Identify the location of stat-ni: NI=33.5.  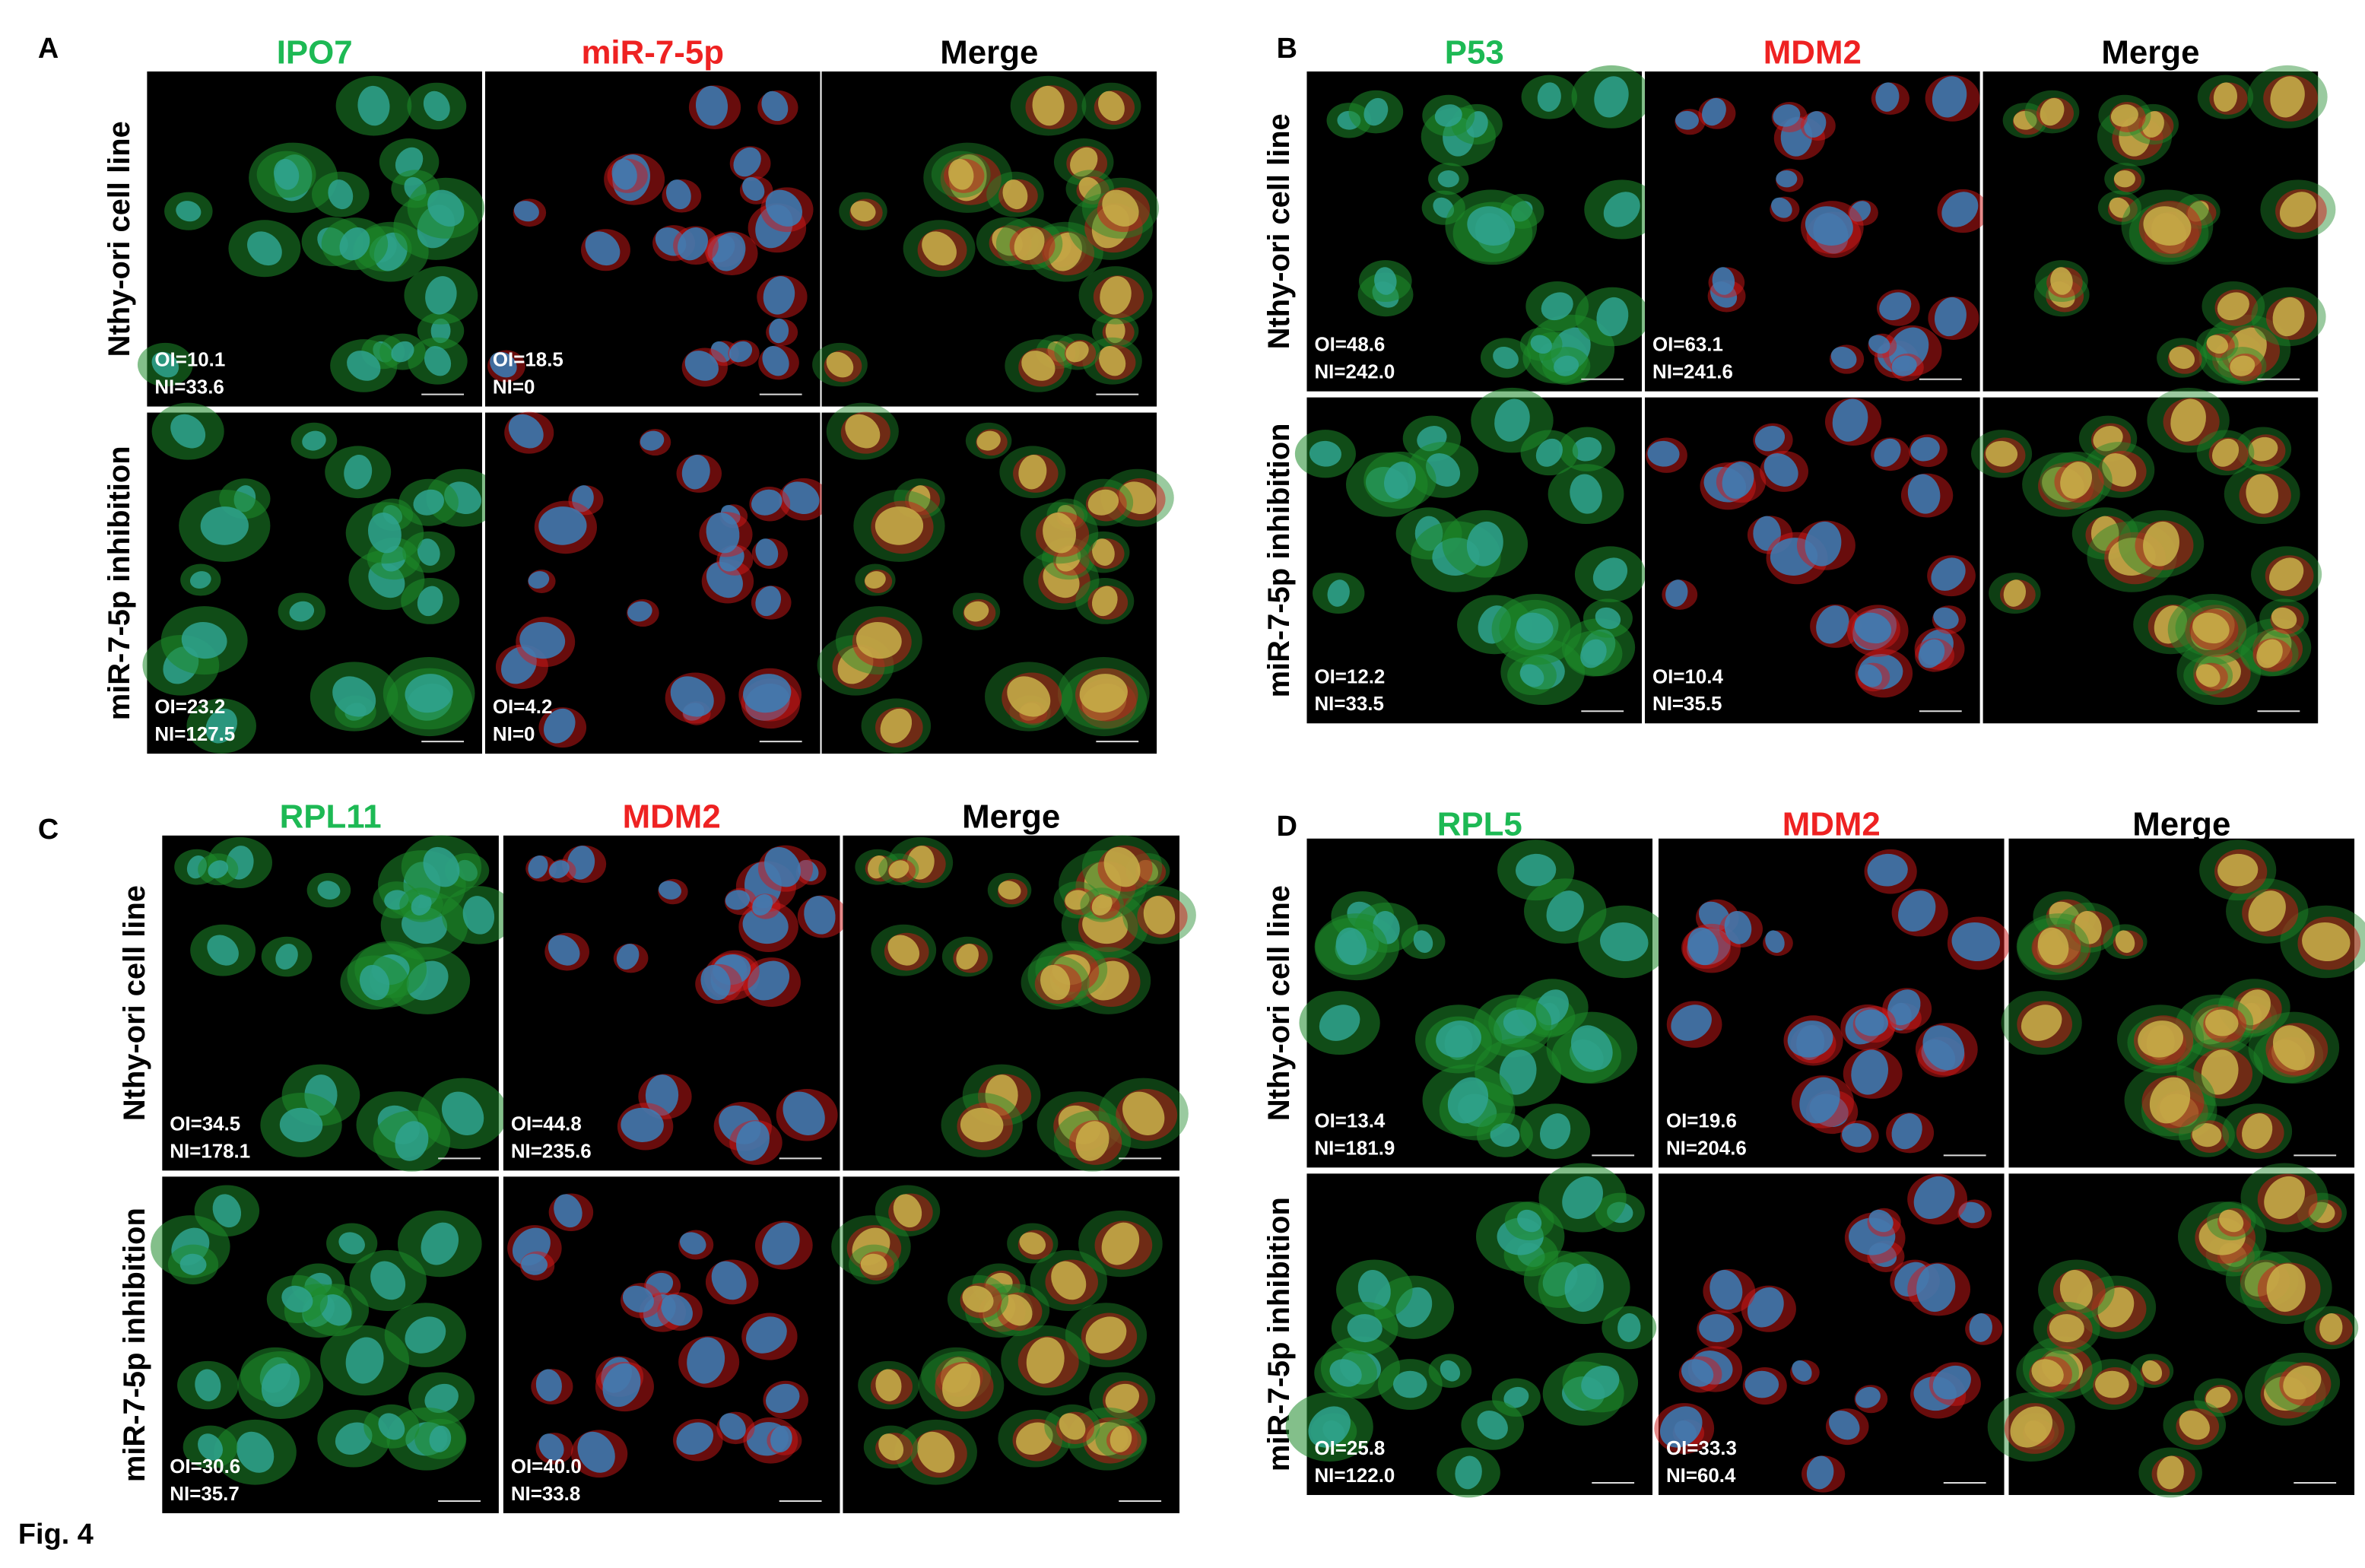
(1348, 704).